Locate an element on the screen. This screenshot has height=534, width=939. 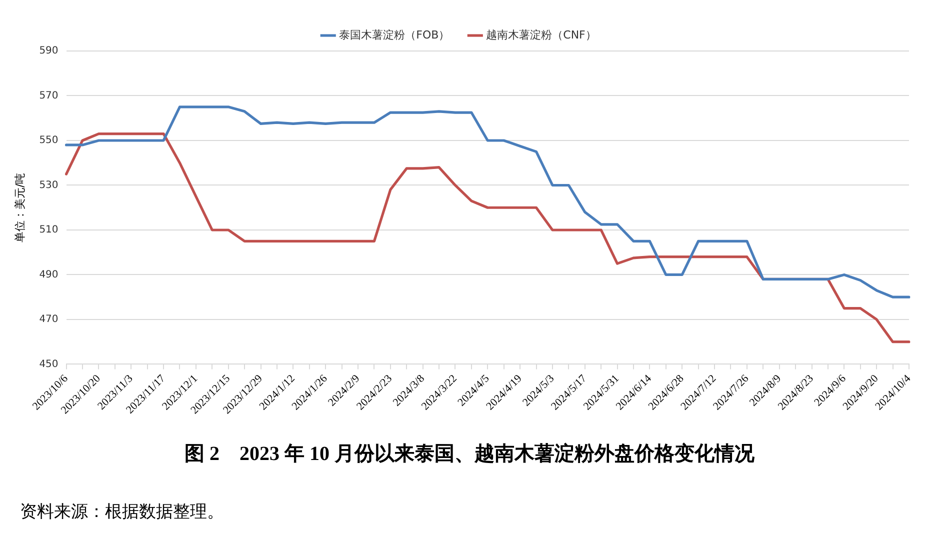
y-tick-label: 510 is located at coordinates (48, 230).